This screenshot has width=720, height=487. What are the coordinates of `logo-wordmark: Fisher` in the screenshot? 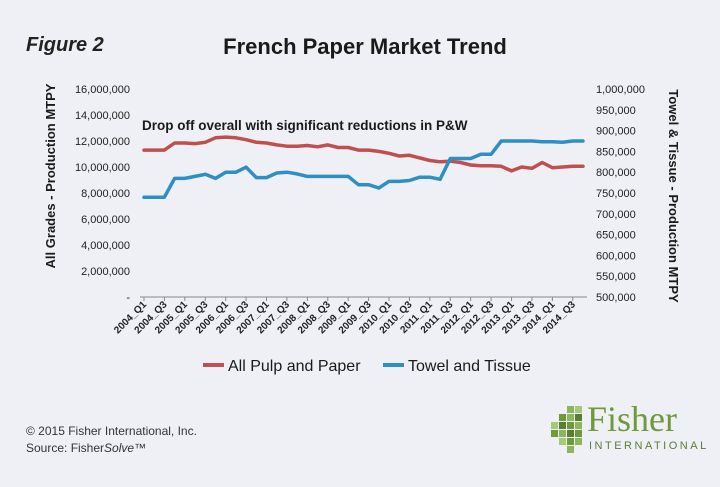 It's located at (632, 419).